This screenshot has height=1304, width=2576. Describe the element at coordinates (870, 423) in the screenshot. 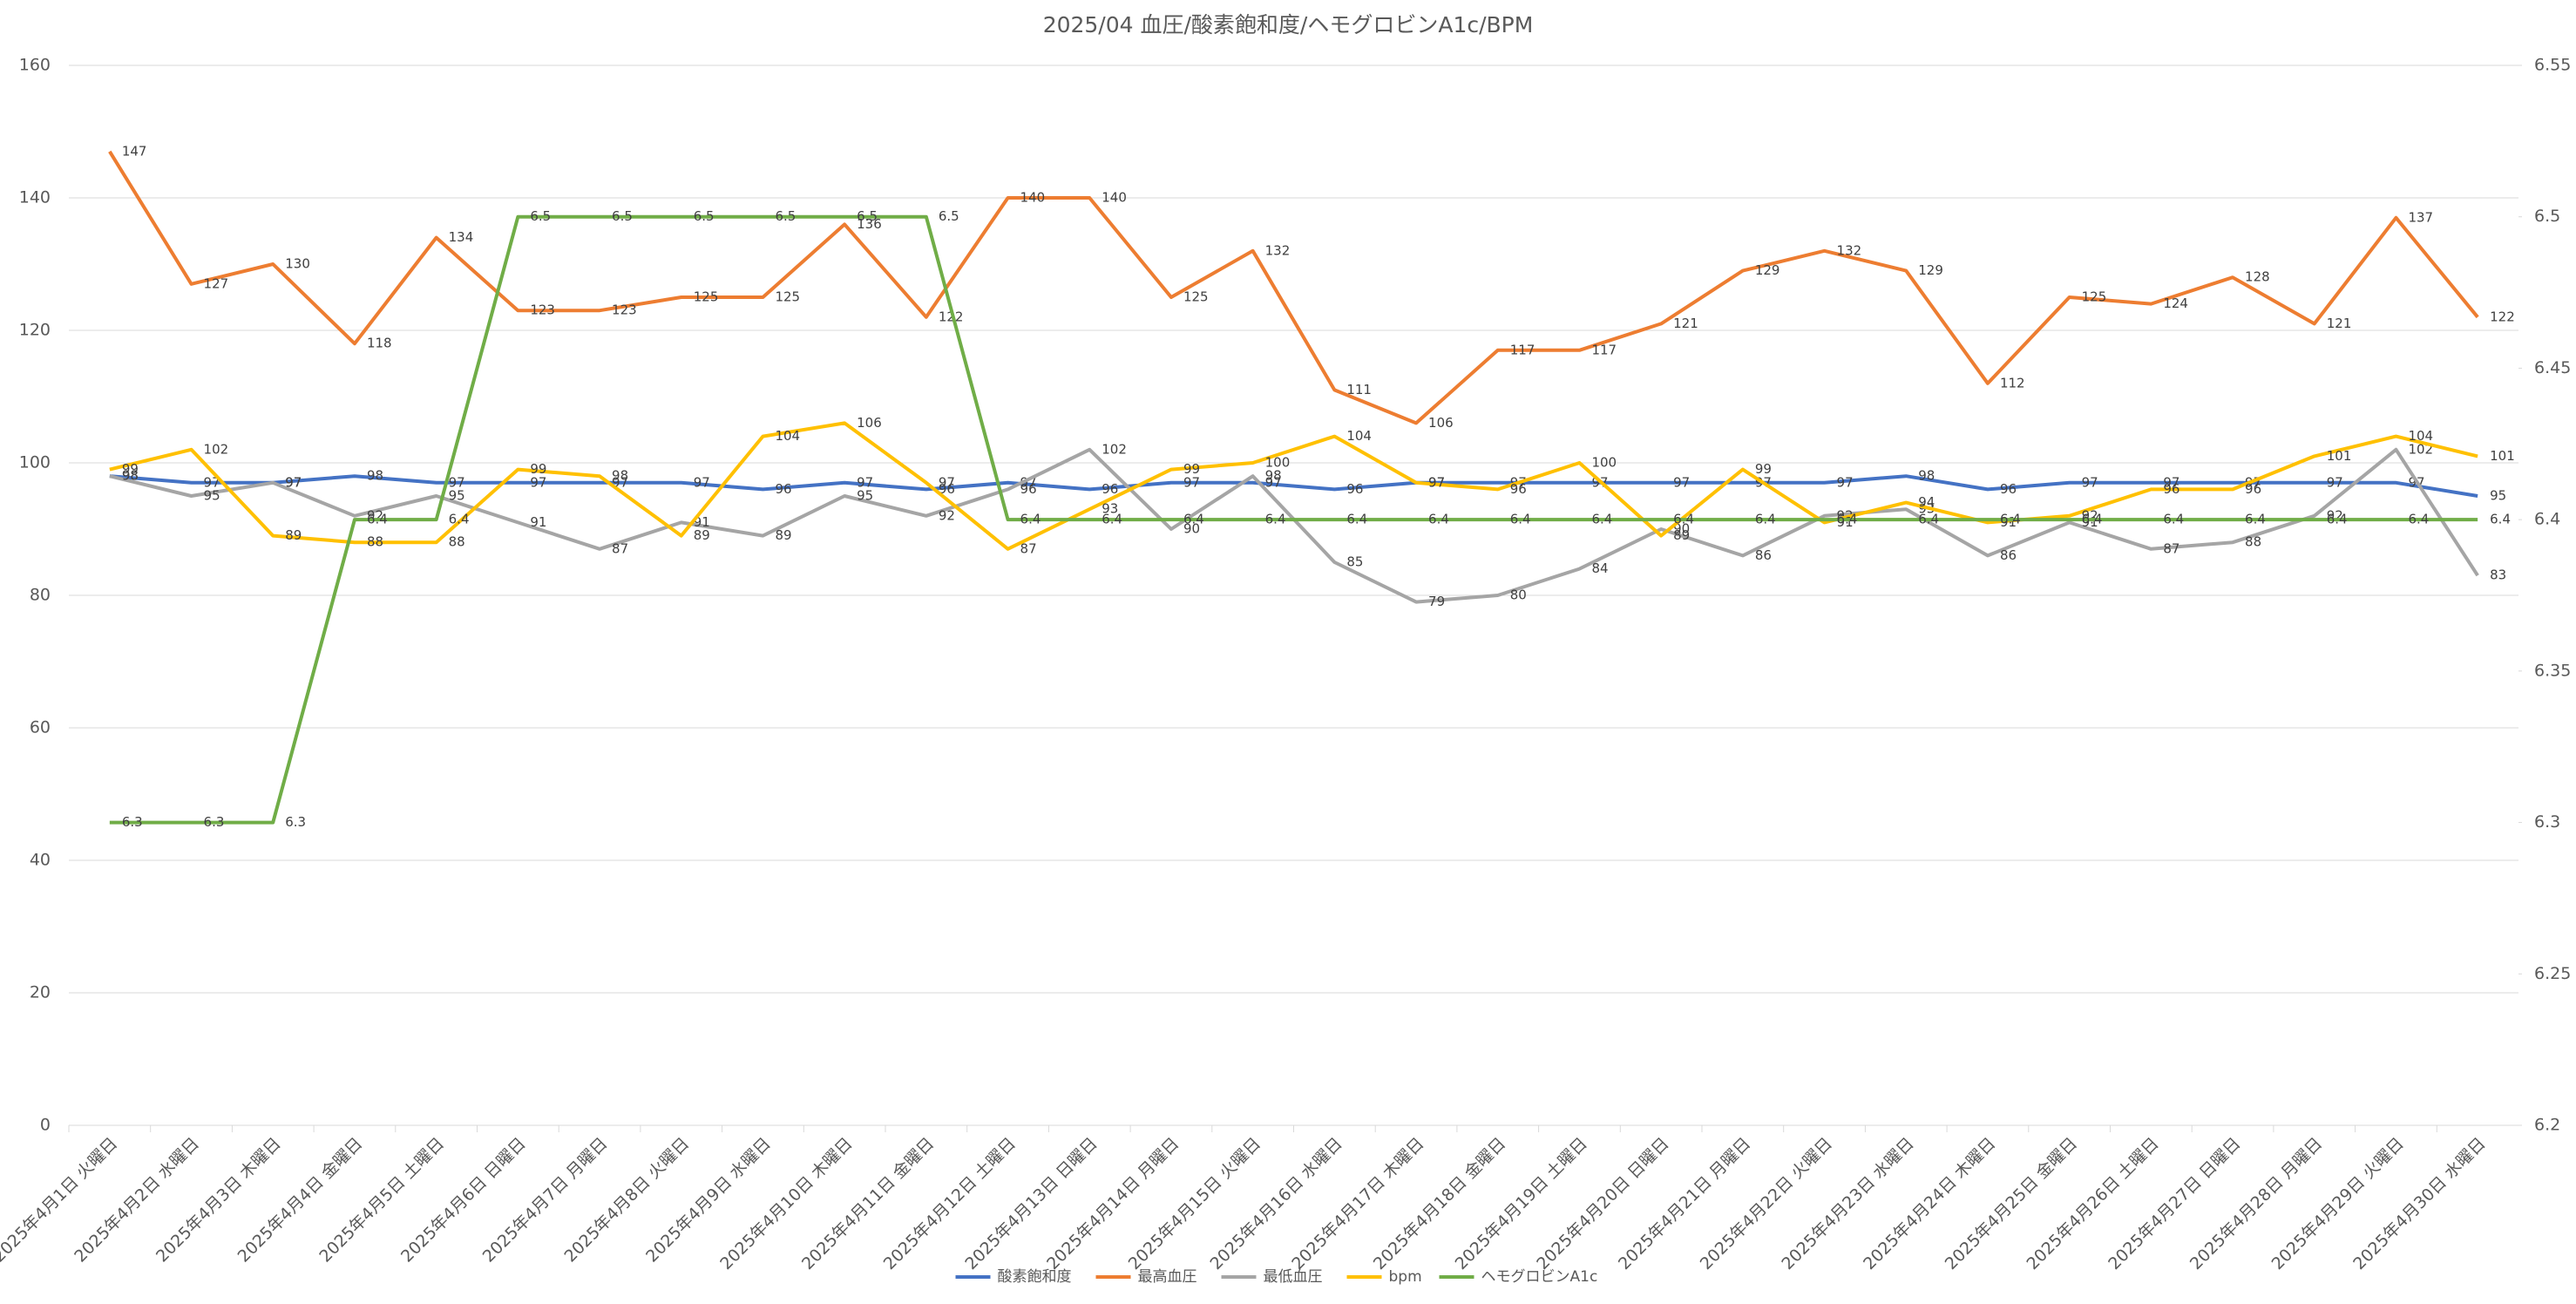

I see `data-label: 106` at that location.